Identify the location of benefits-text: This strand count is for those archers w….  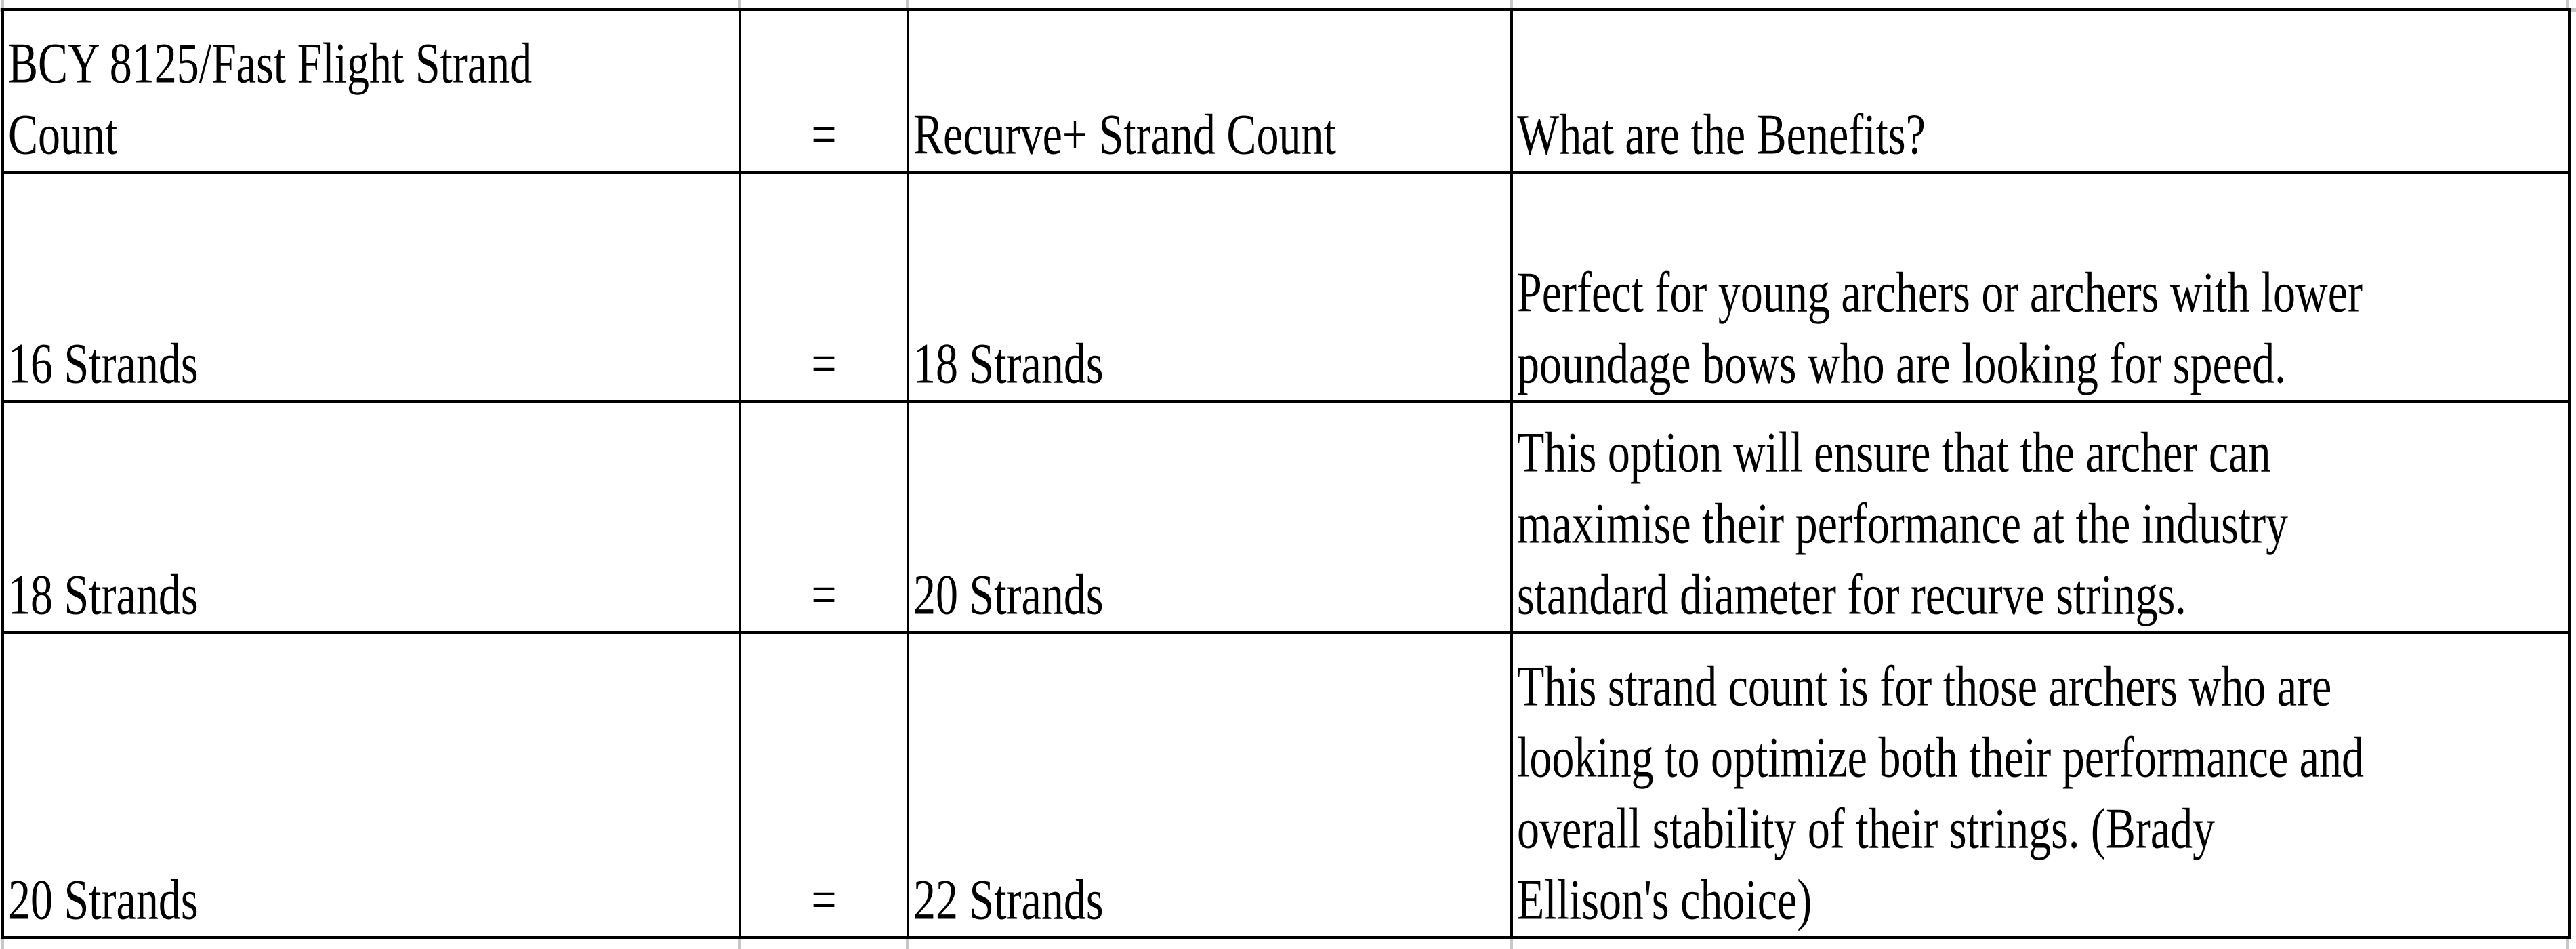
(1940, 793).